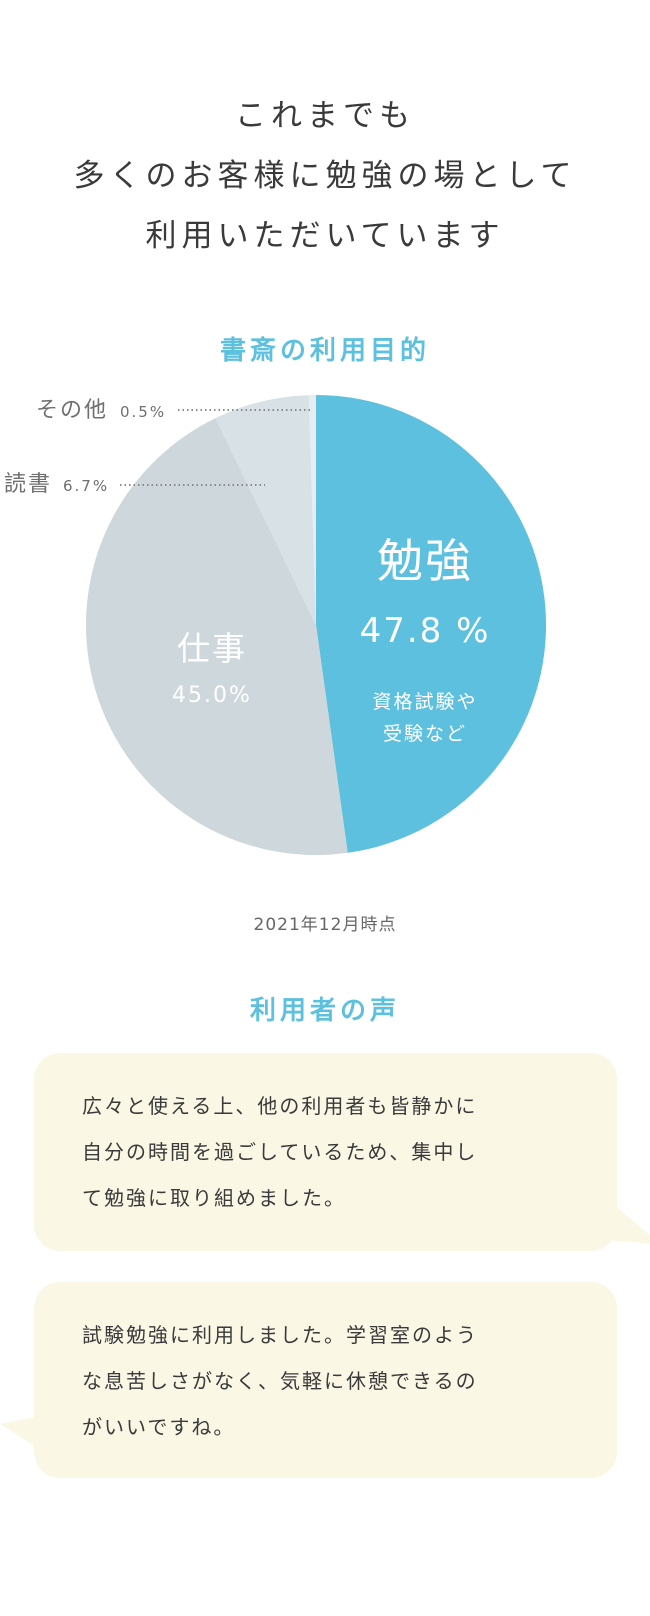 The height and width of the screenshot is (1616, 650). Describe the element at coordinates (425, 734) in the screenshot. I see `slice-note-study-line-2: 受験など` at that location.